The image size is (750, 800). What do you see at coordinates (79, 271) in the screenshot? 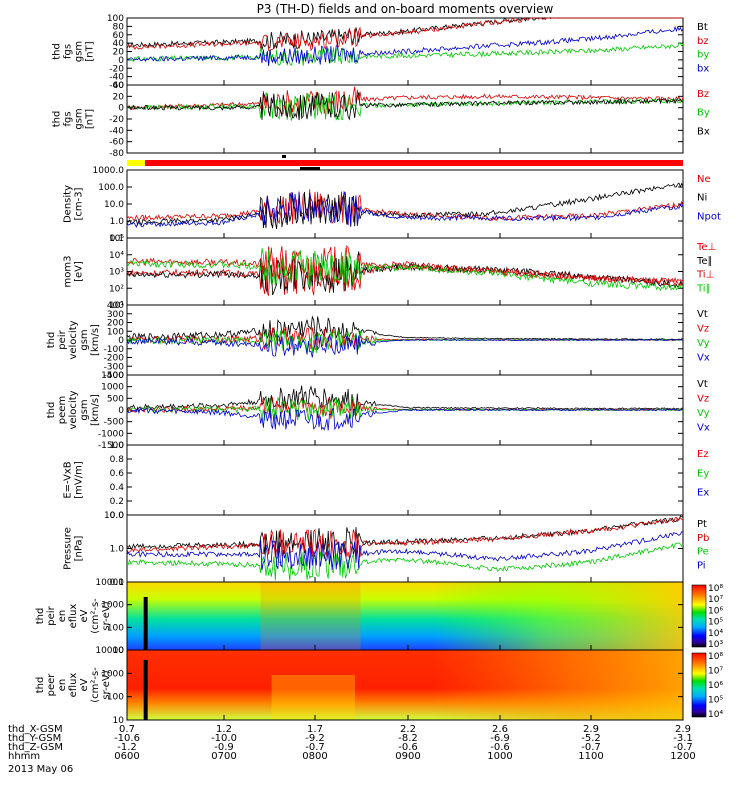
I see `y-axis-label-line: [eV]` at bounding box center [79, 271].